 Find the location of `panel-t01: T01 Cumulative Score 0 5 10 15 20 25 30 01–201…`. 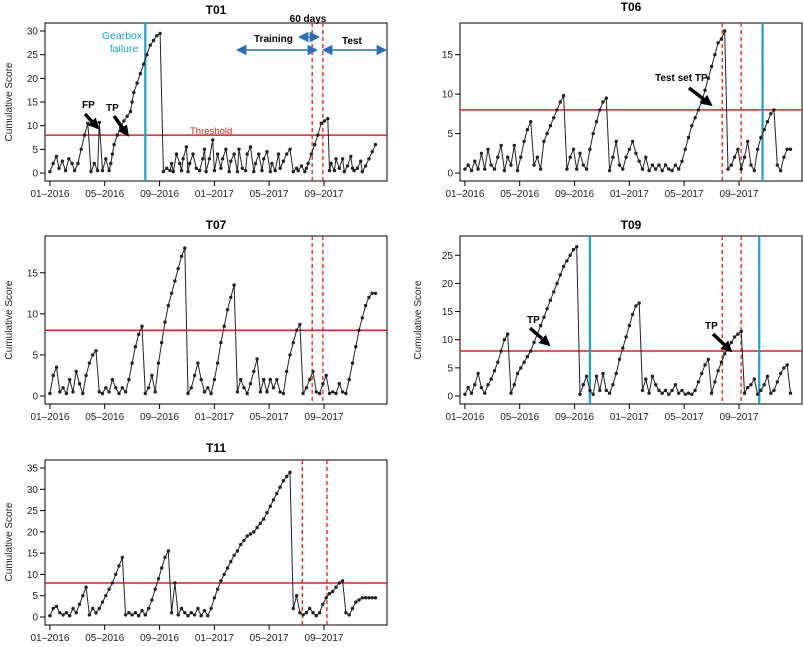

panel-t01: T01 Cumulative Score 0 5 10 15 20 25 30 01–201… is located at coordinates (196, 101).